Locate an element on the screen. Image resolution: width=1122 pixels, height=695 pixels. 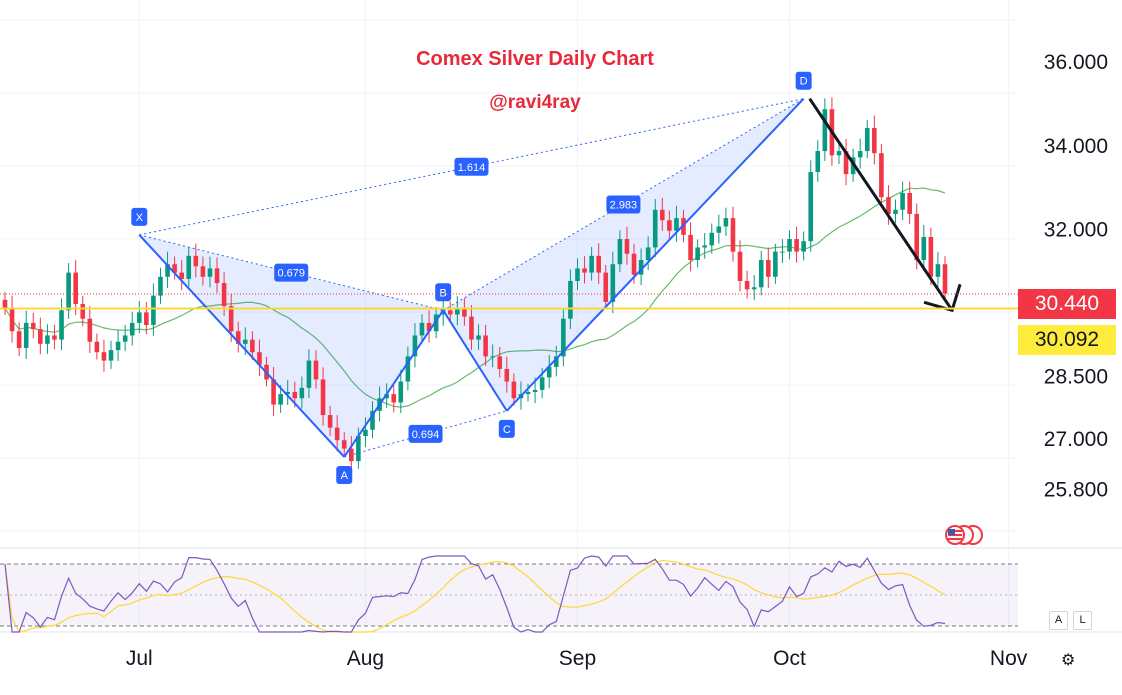
ratio-label-bg is located at coordinates (425, 433).